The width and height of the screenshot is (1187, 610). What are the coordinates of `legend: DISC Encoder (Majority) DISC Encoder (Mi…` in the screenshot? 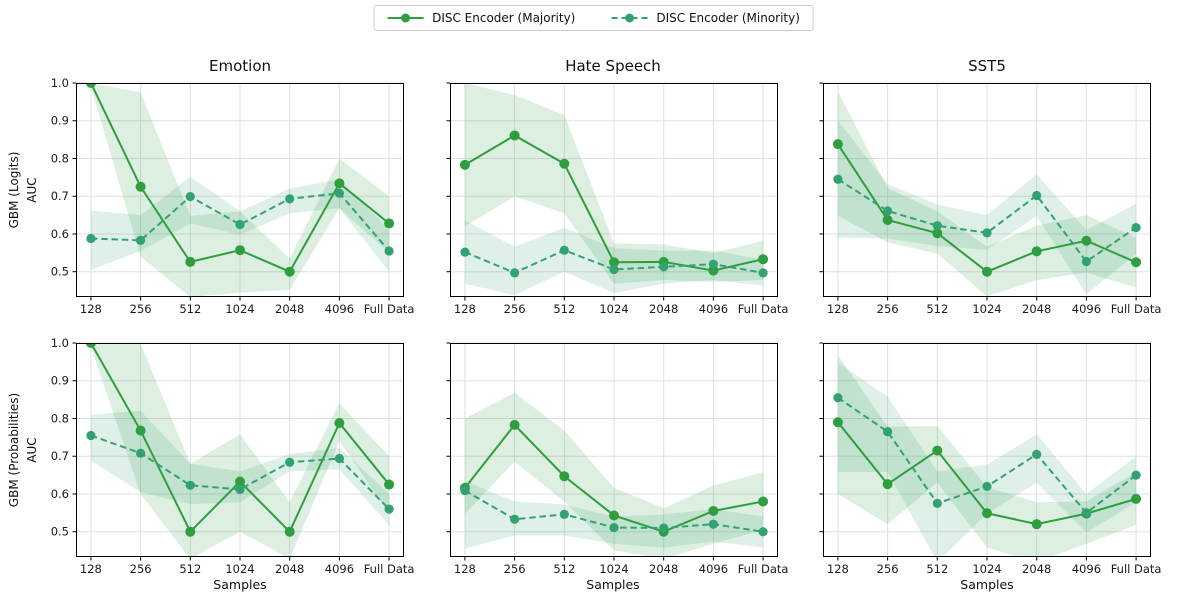 It's located at (593, 18).